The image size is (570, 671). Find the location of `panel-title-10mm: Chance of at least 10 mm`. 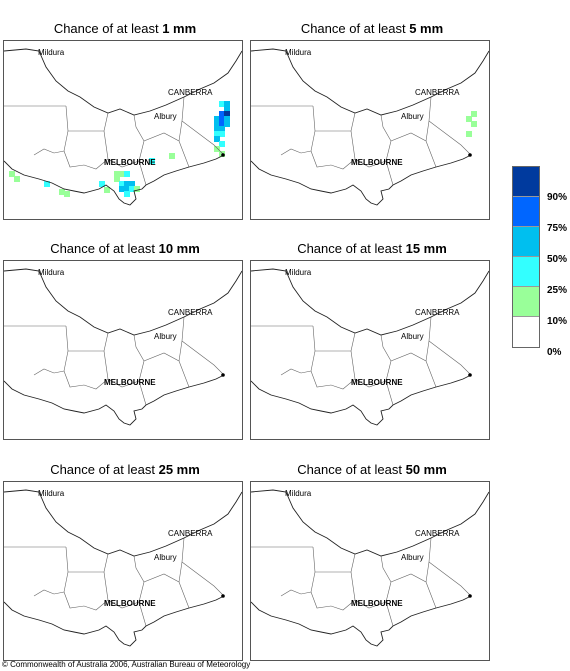

panel-title-10mm: Chance of at least 10 mm is located at coordinates (125, 248).